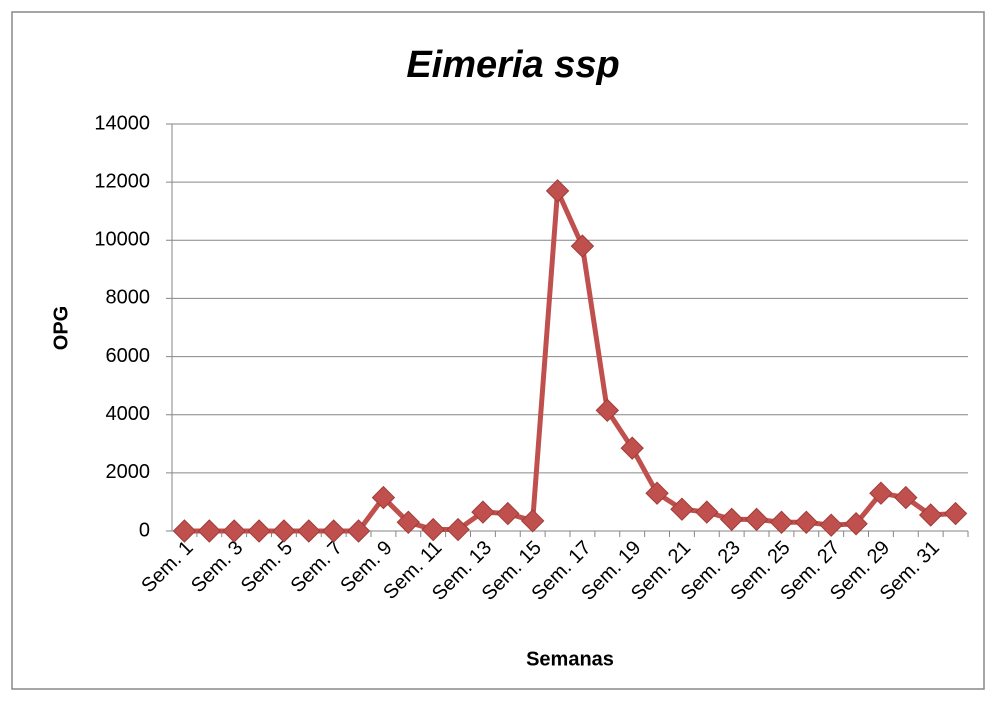  What do you see at coordinates (128, 472) in the screenshot?
I see `y-tick-label: 2000` at bounding box center [128, 472].